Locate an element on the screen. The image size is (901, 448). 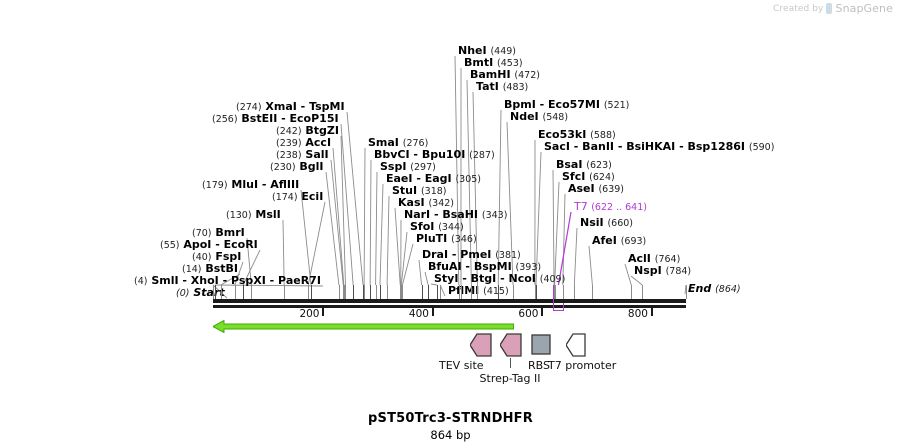
enzyme-label-bgli: (230) BglI is located at coordinates (297, 167).